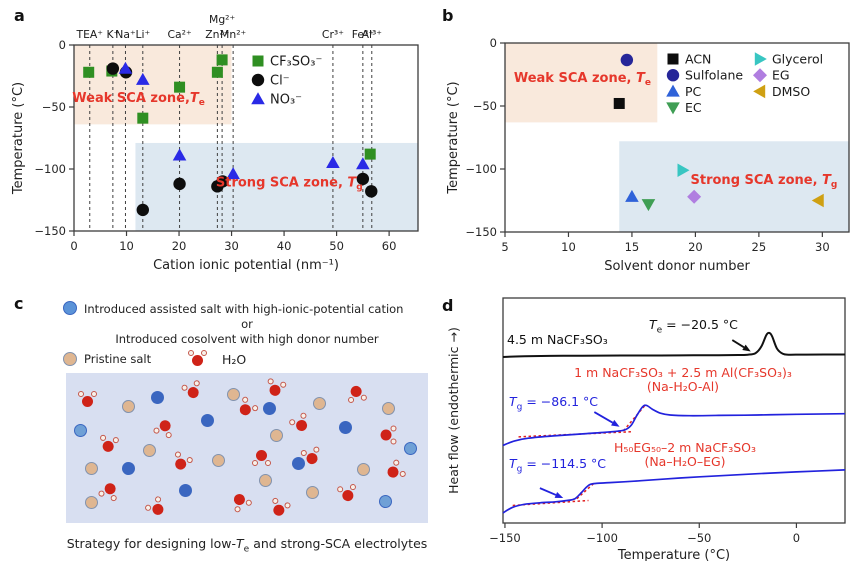 Image resolution: width=859 pixels, height=561 pixels. Describe the element at coordinates (519, 407) in the screenshot. I see `tg1-subscript: g` at that location.